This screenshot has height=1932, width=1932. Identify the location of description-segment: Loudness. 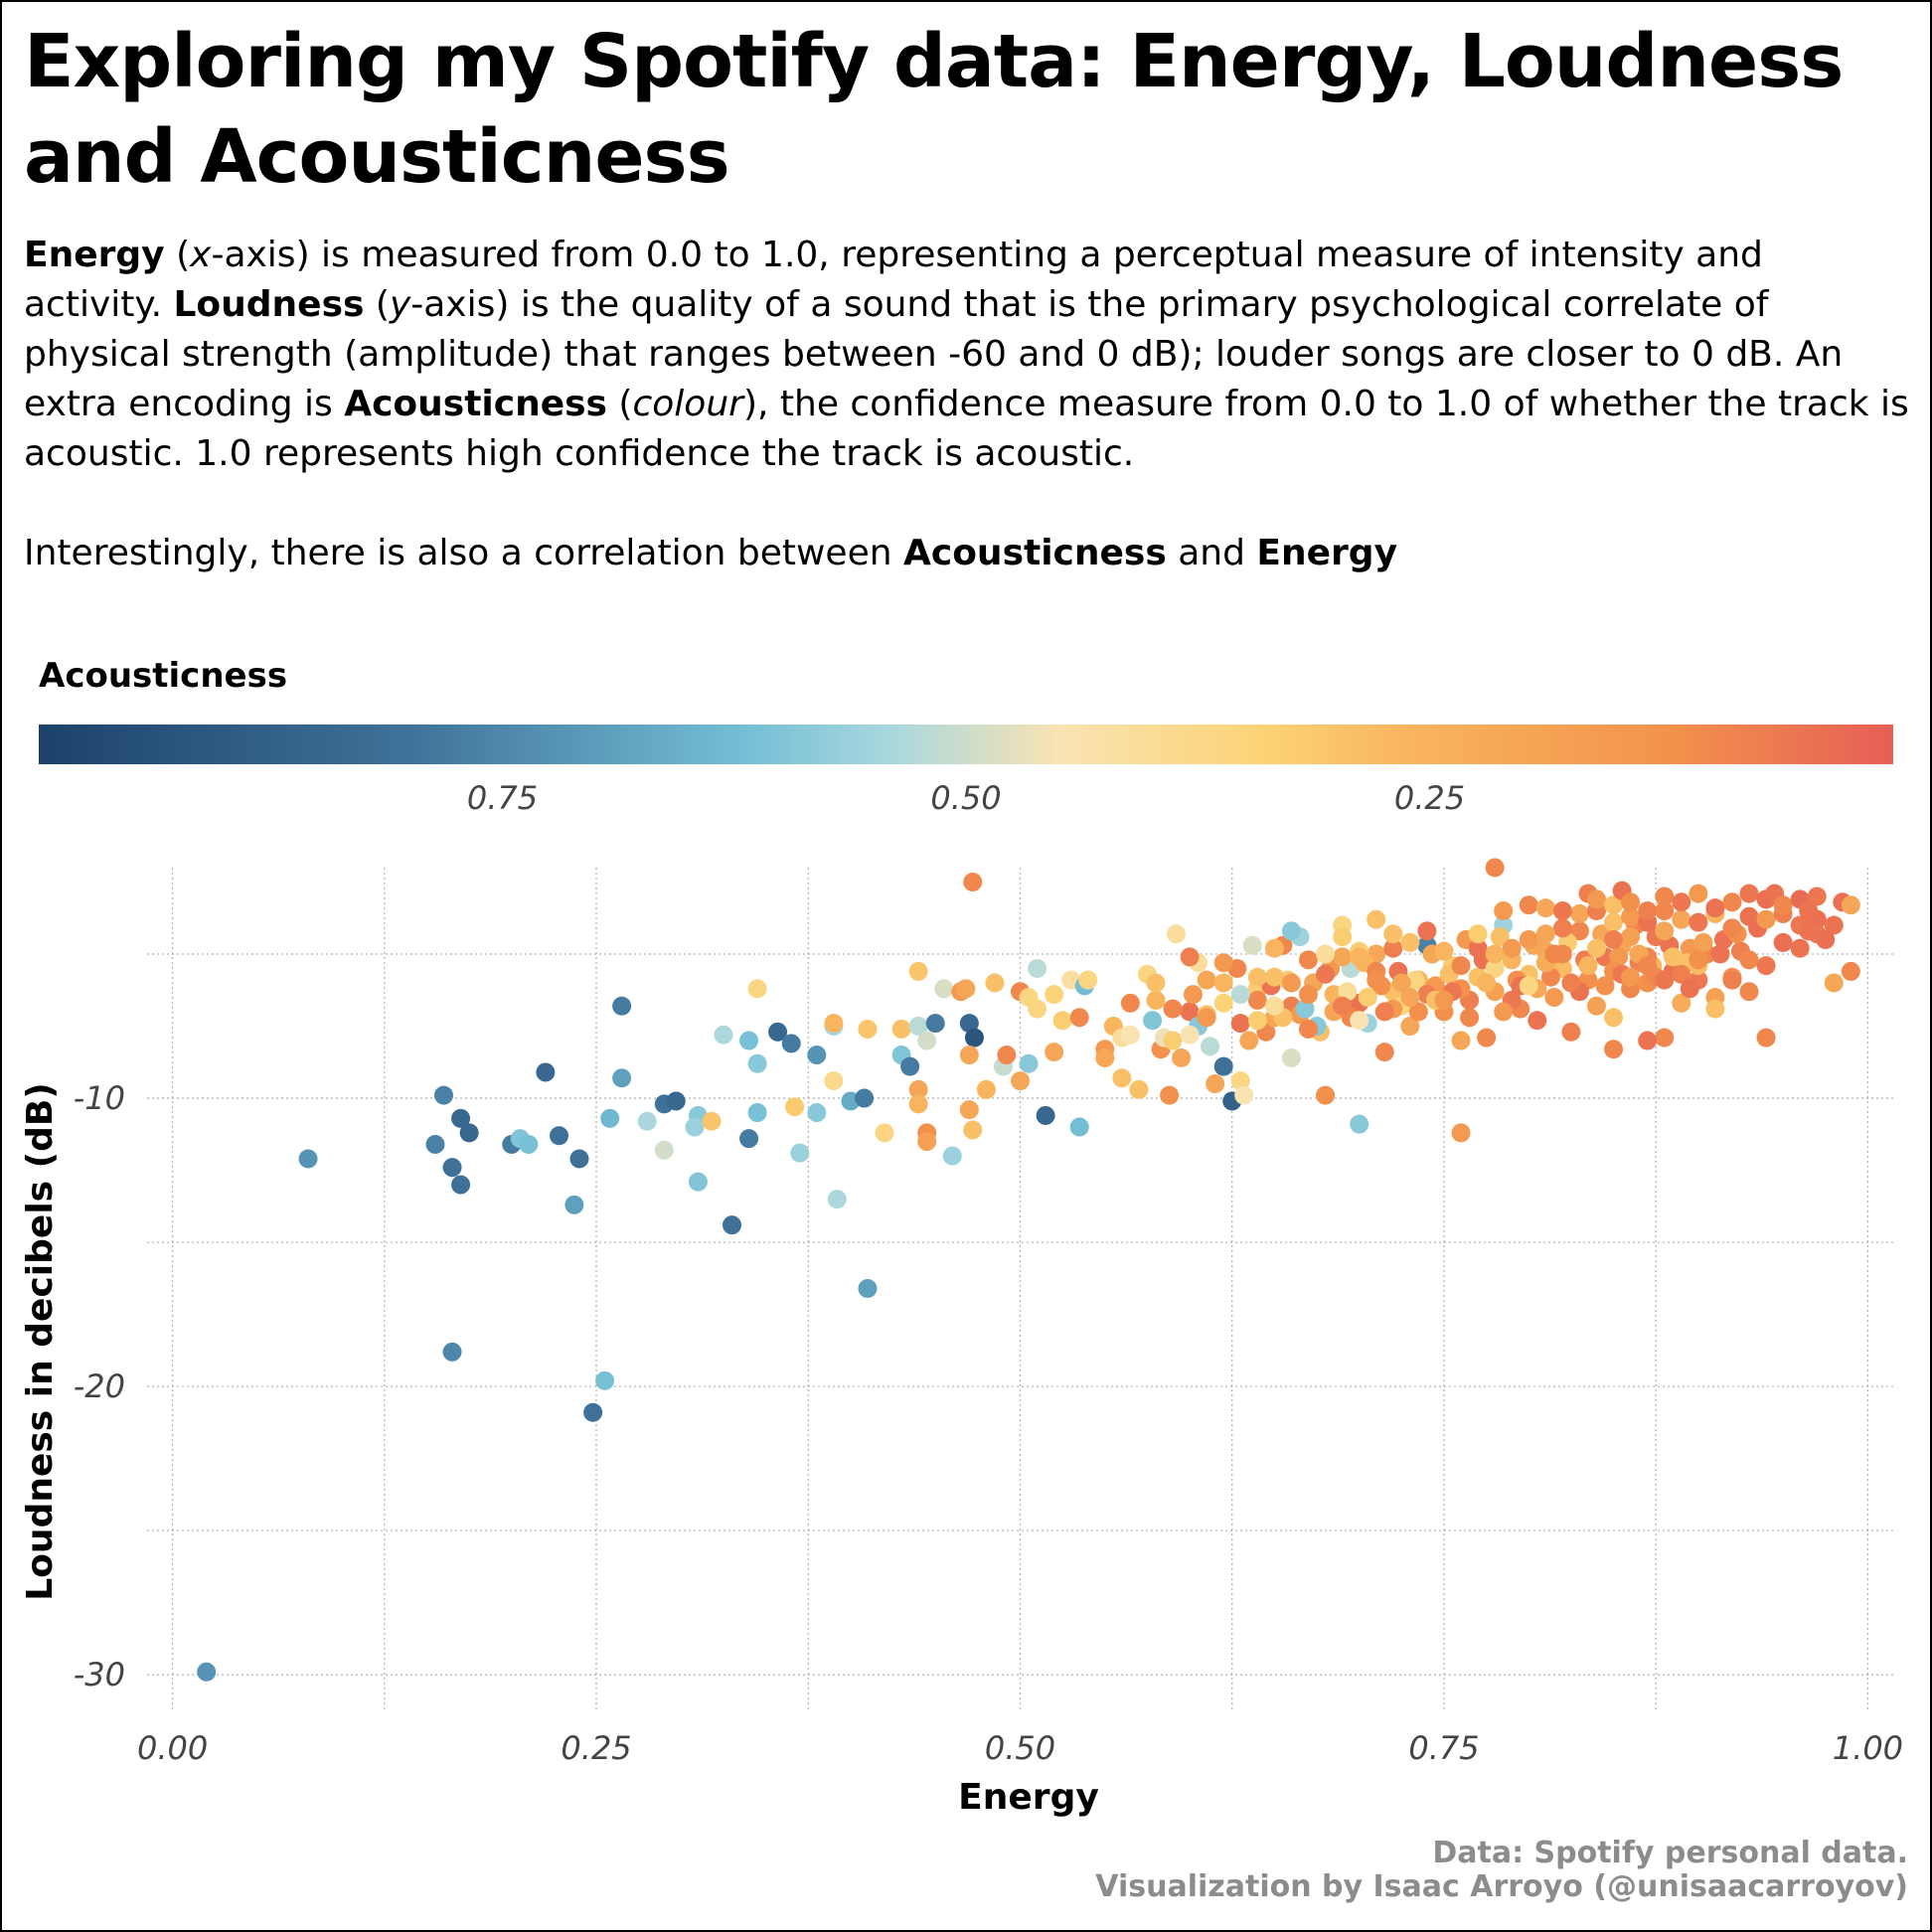
(269, 304).